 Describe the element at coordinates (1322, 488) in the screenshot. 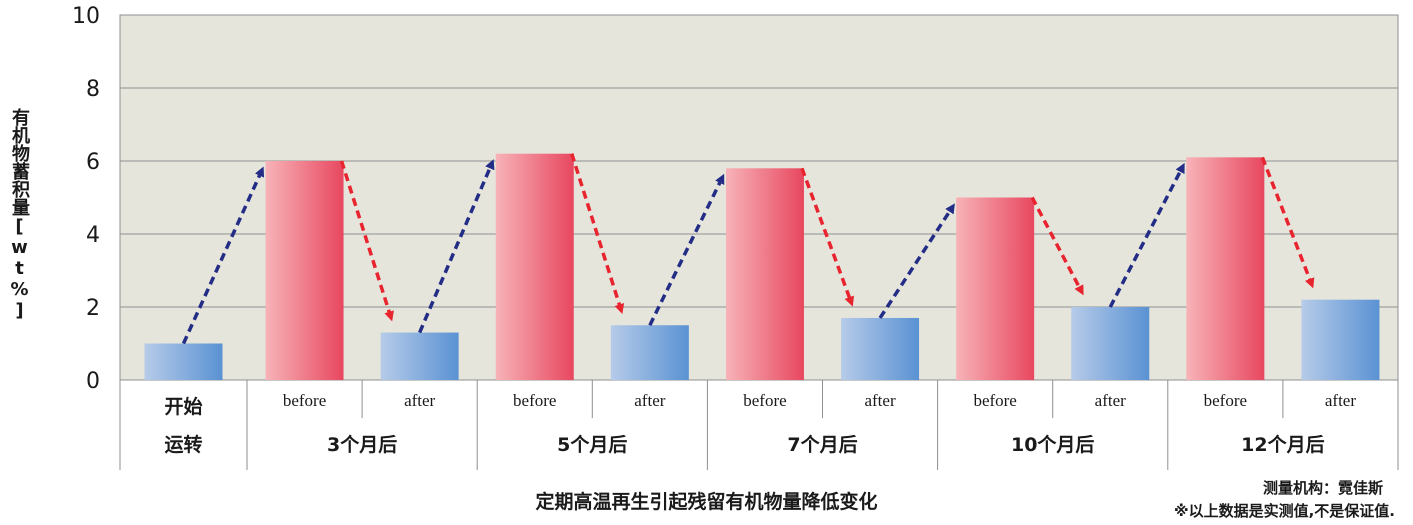

I see `source-note: 测量机构：霓佳斯` at that location.